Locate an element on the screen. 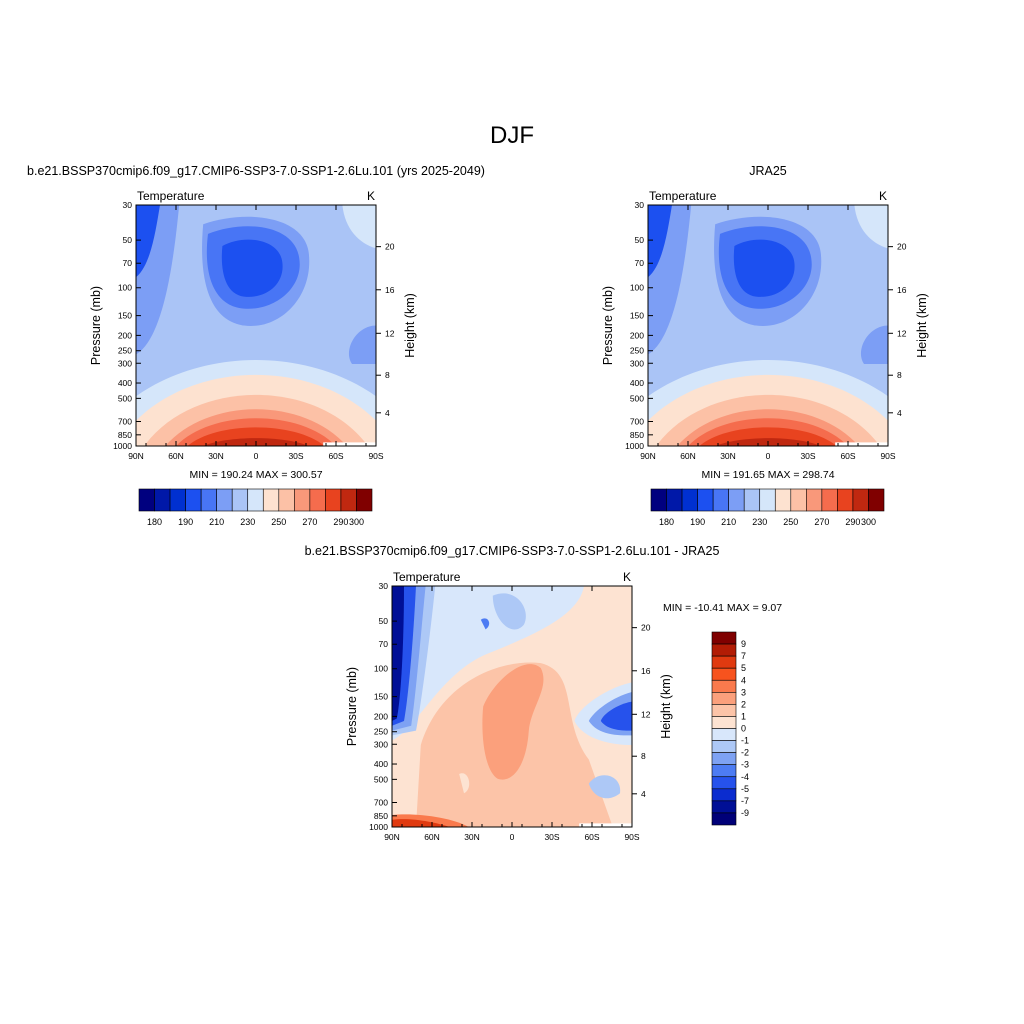 This screenshot has width=1024, height=1024. x-tick-label: 90N is located at coordinates (648, 456).